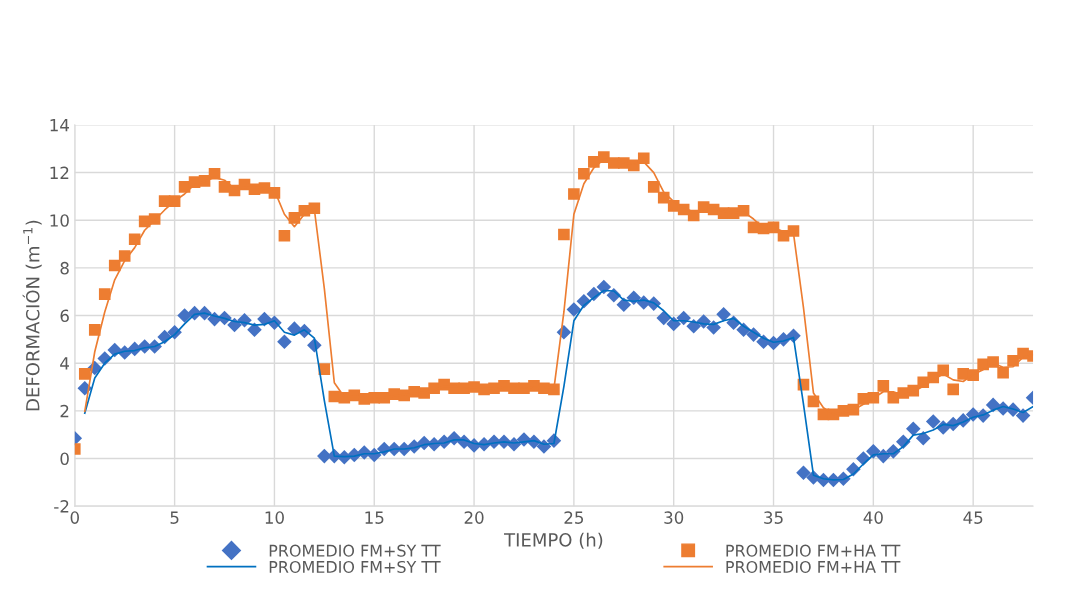 The height and width of the screenshot is (592, 1084). I want to click on y-tick-label: 8, so click(64, 268).